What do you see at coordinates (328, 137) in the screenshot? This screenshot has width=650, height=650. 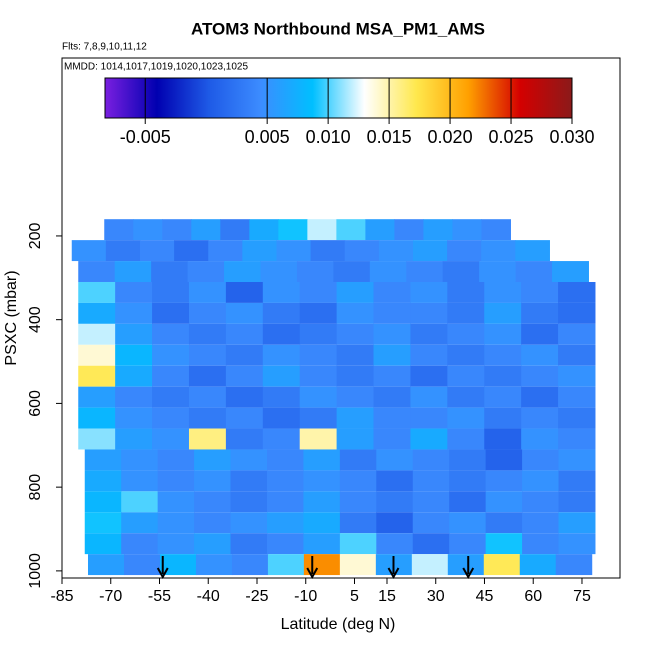 I see `colorbar-tick-label: 0.010` at bounding box center [328, 137].